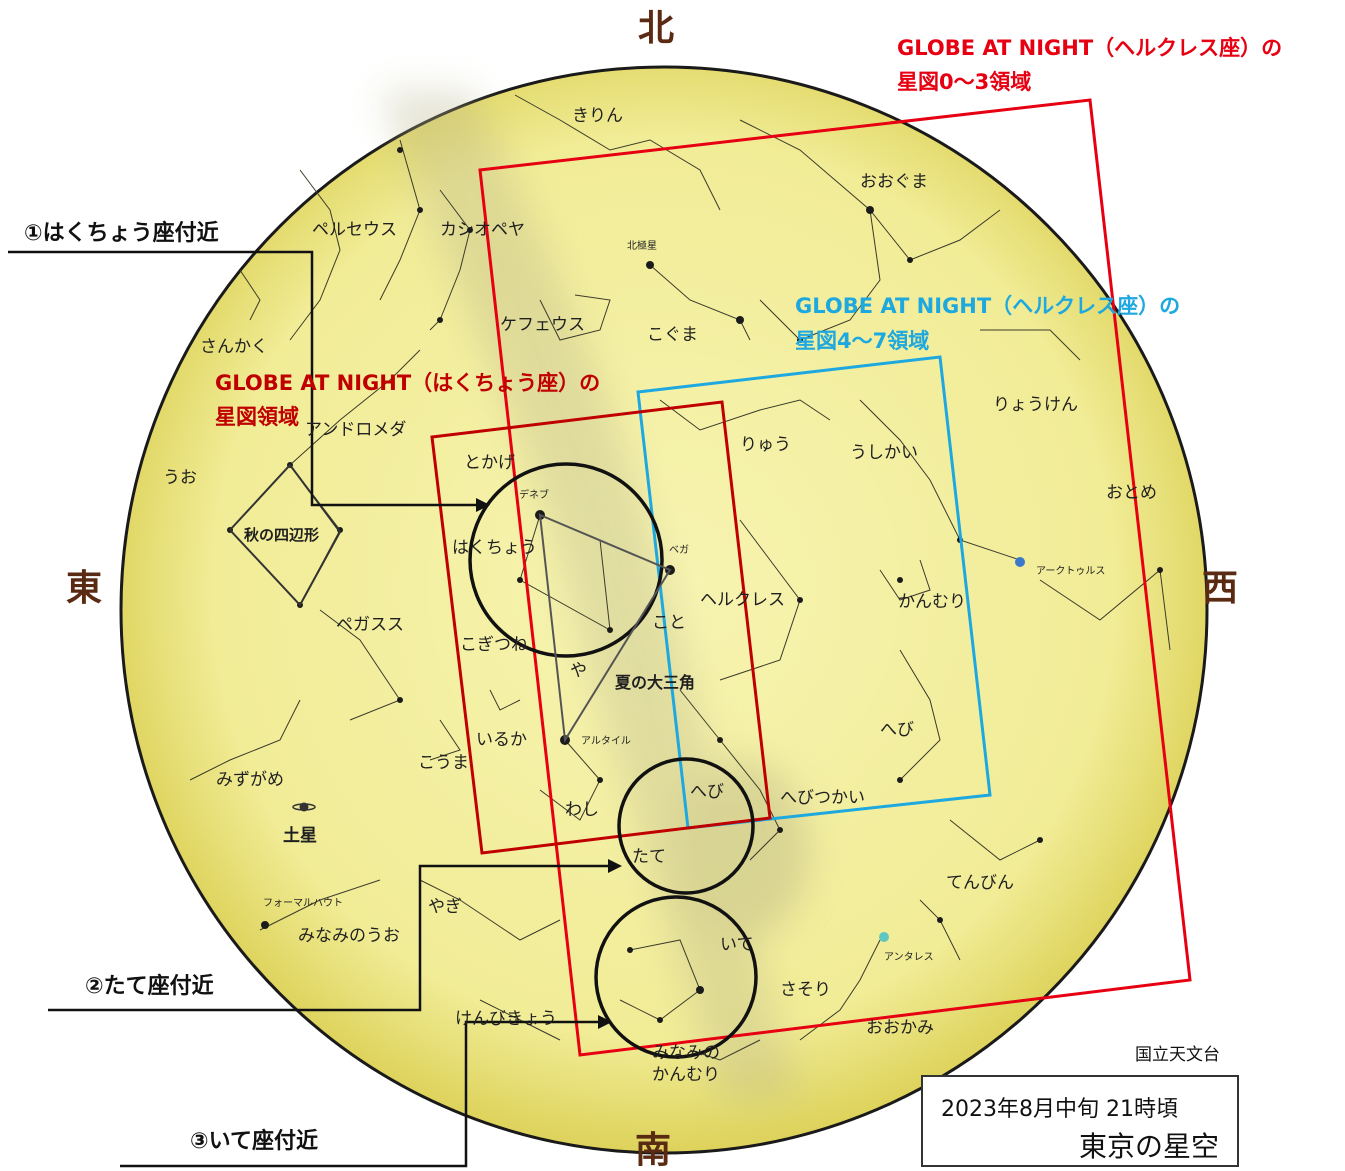 The height and width of the screenshot is (1171, 1345). I want to click on label-ushikai: うしかい, so click(884, 453).